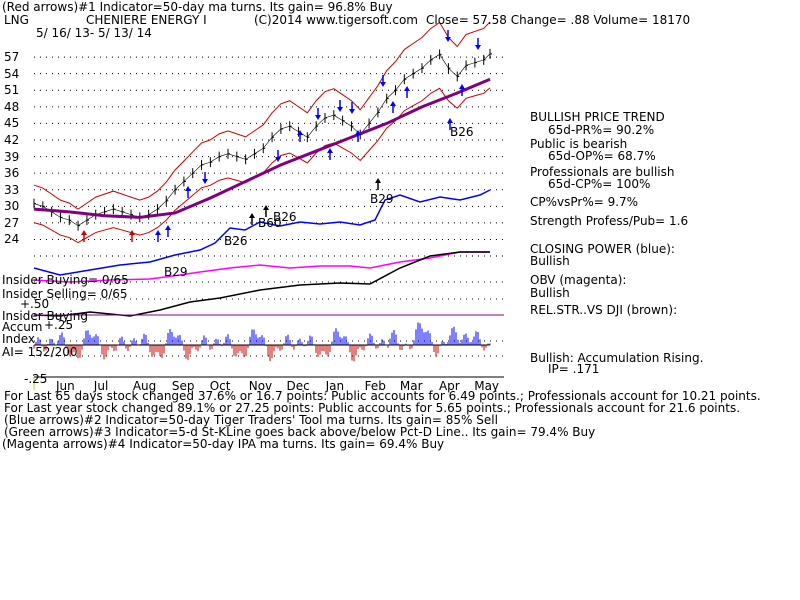 The image size is (800, 600). I want to click on minus25-label: -.25, so click(36, 379).